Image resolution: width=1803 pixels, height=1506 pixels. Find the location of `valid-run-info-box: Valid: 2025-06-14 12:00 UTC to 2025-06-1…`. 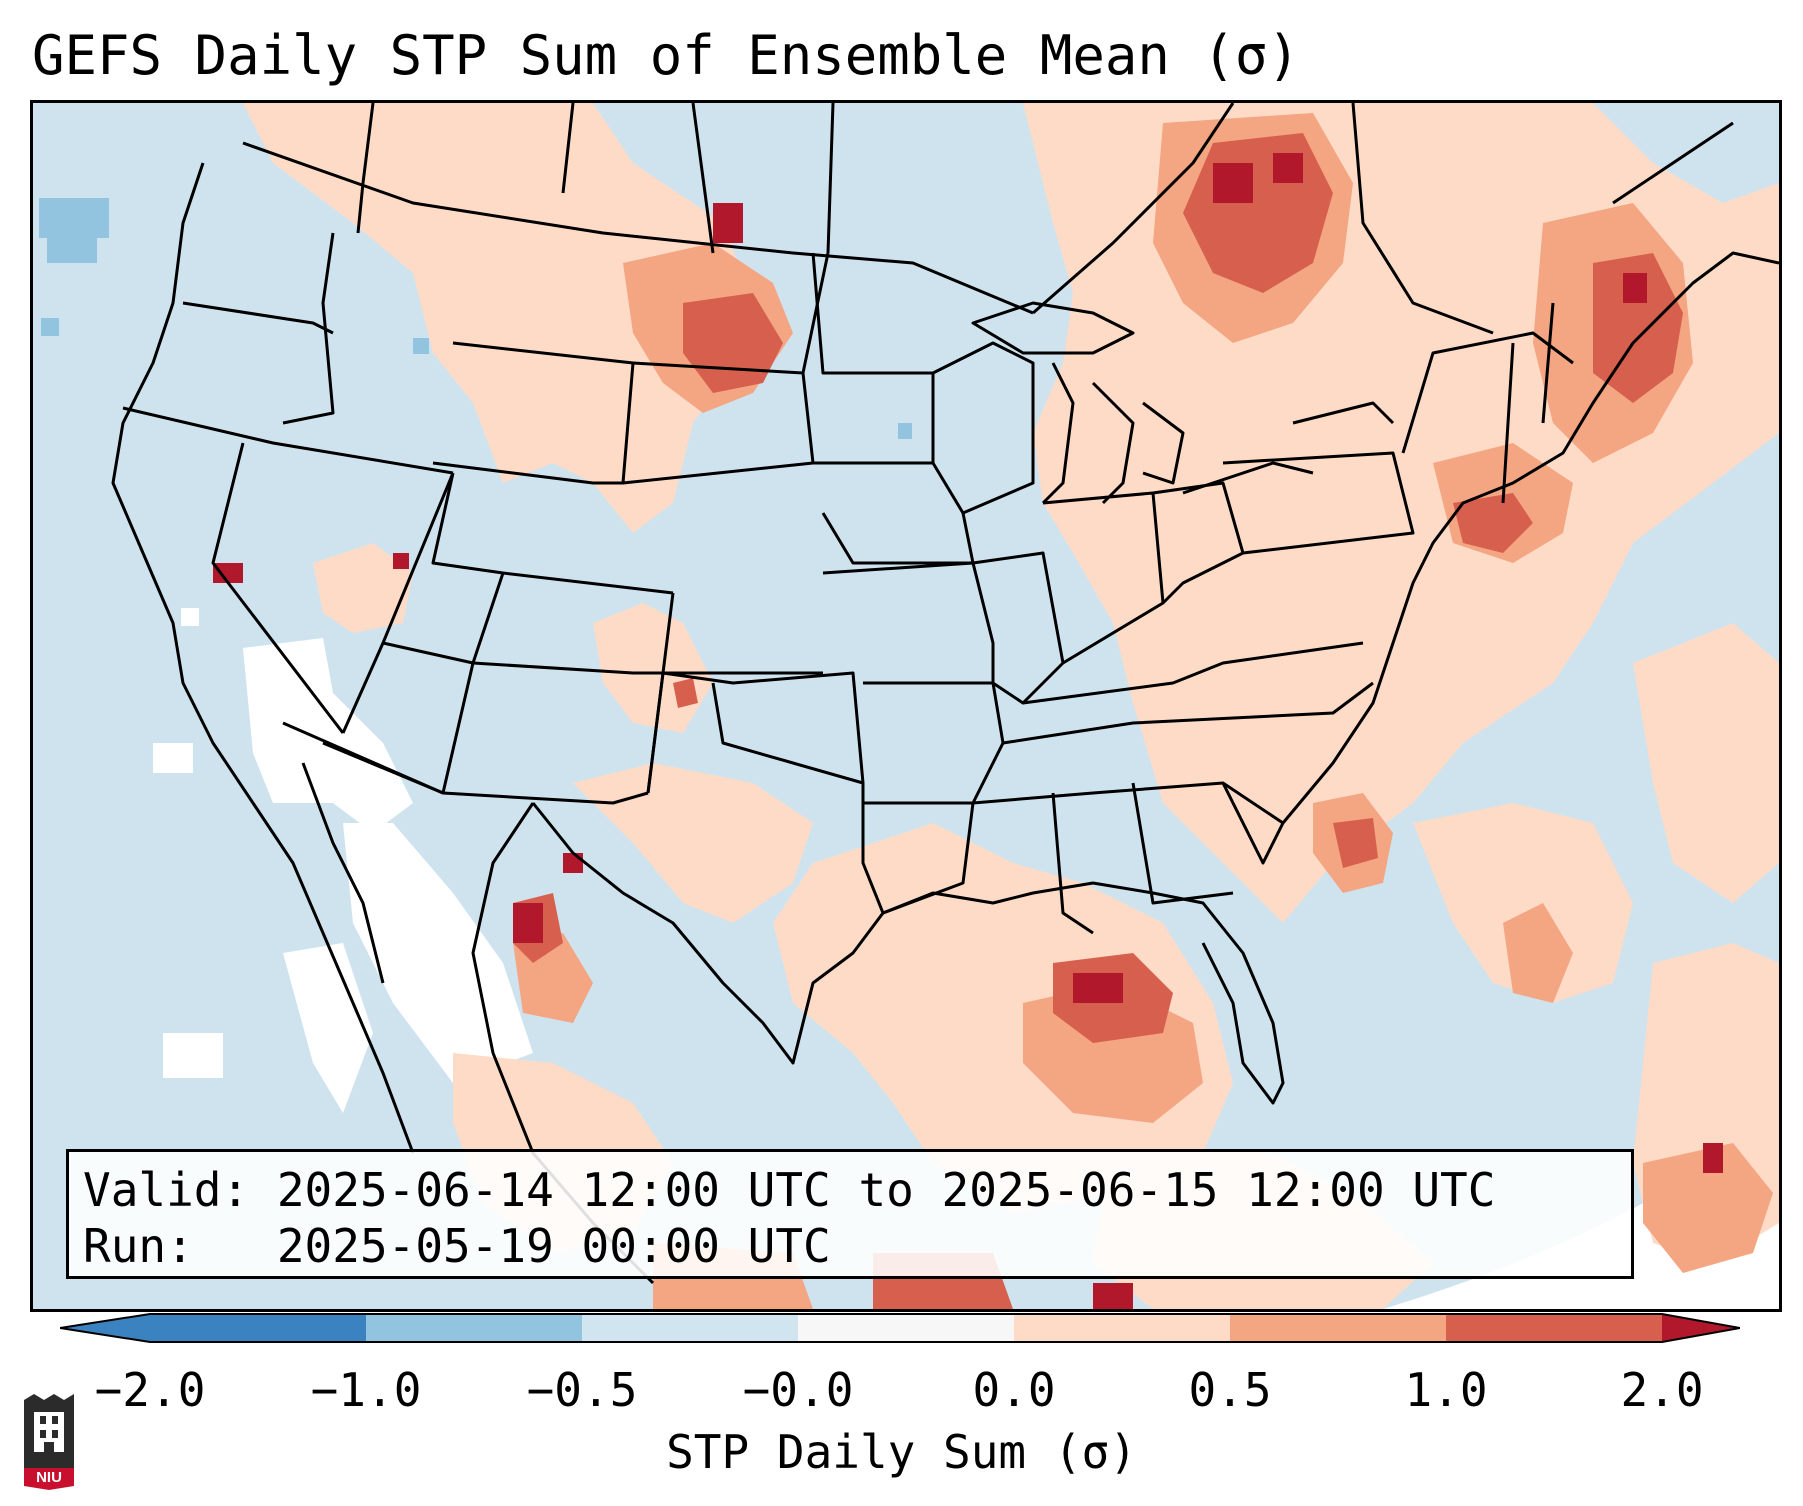

valid-run-info-box: Valid: 2025-06-14 12:00 UTC to 2025-06-1… is located at coordinates (850, 1214).